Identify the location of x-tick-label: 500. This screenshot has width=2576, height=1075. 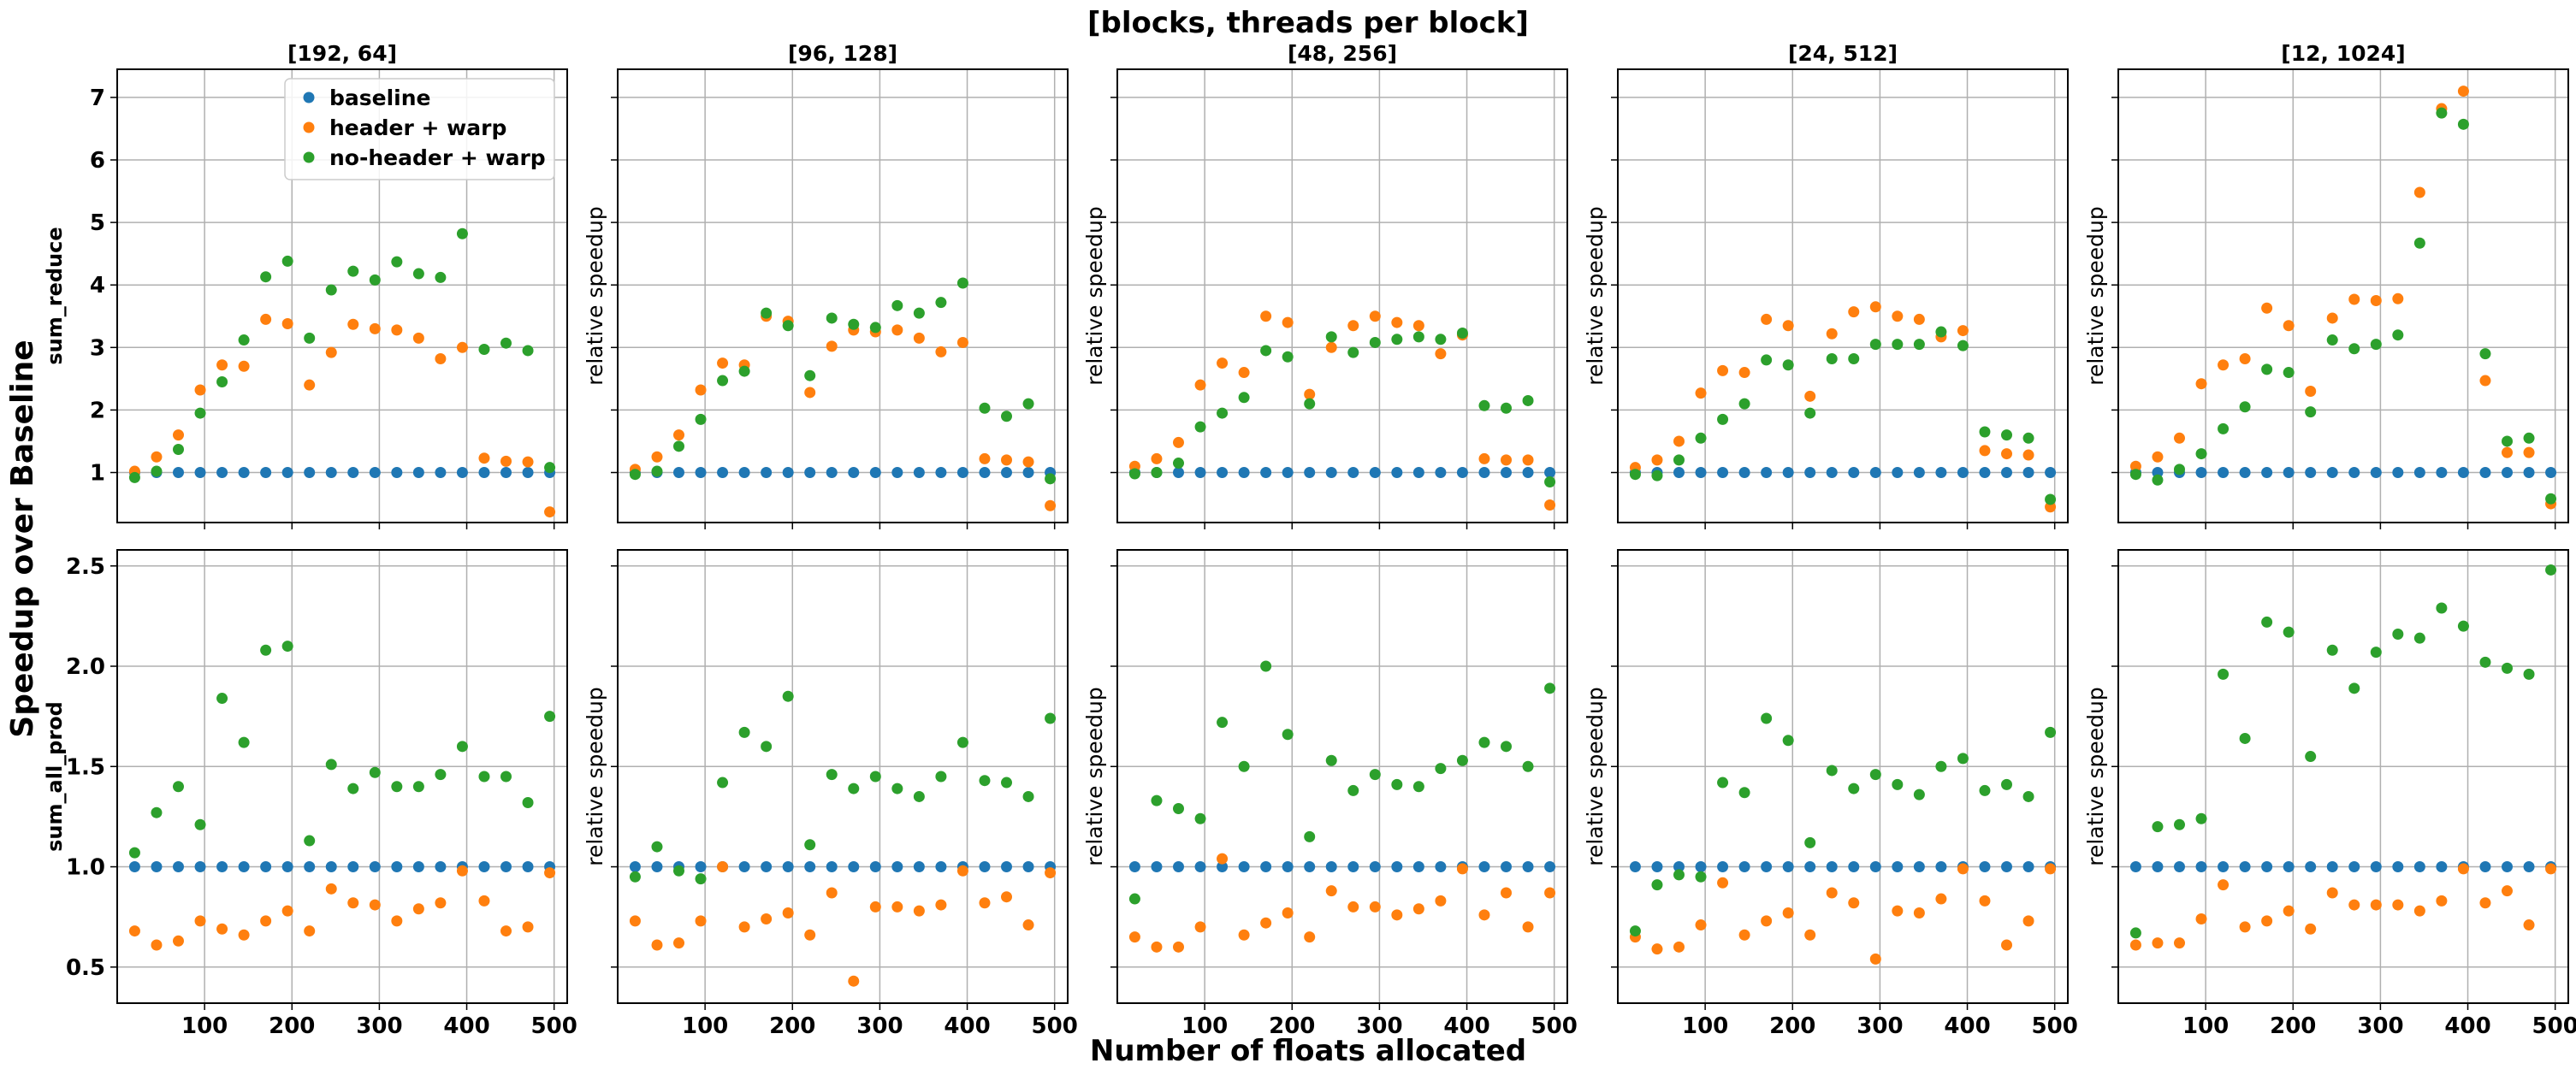
(1055, 1026).